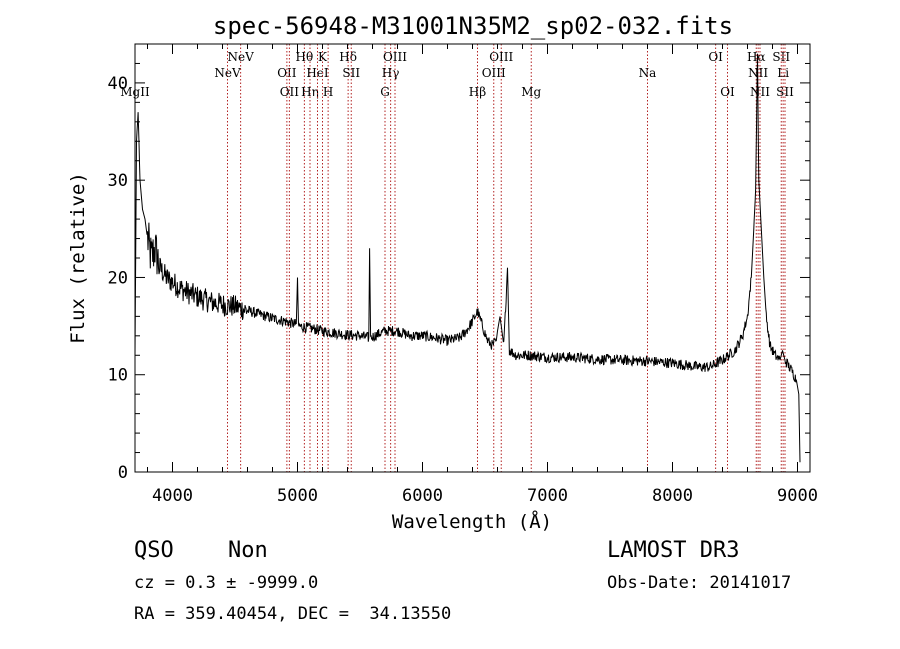 This screenshot has width=900, height=649. I want to click on line-label: Na, so click(648, 73).